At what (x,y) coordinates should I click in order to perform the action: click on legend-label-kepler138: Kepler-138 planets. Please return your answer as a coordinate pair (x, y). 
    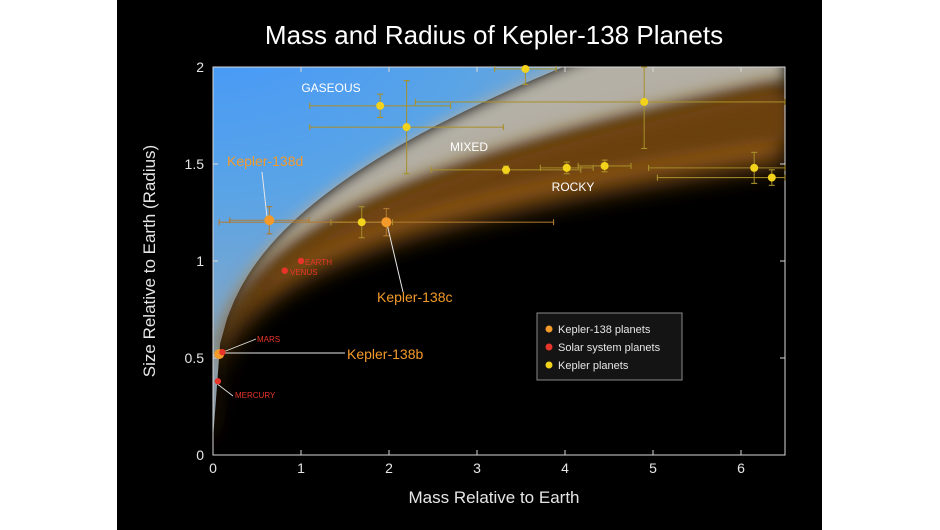
    Looking at the image, I should click on (604, 330).